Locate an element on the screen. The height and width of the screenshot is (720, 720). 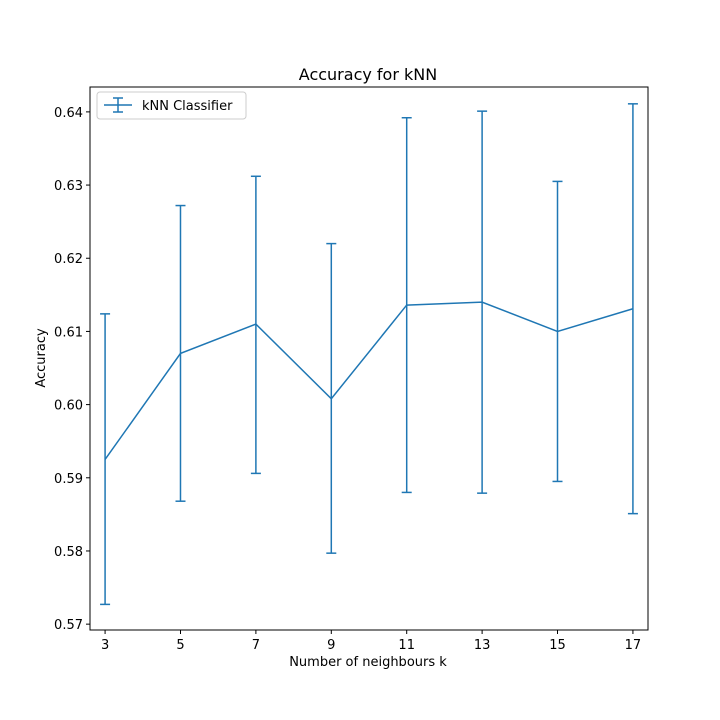
y-tick-label: 0.62 is located at coordinates (68, 259).